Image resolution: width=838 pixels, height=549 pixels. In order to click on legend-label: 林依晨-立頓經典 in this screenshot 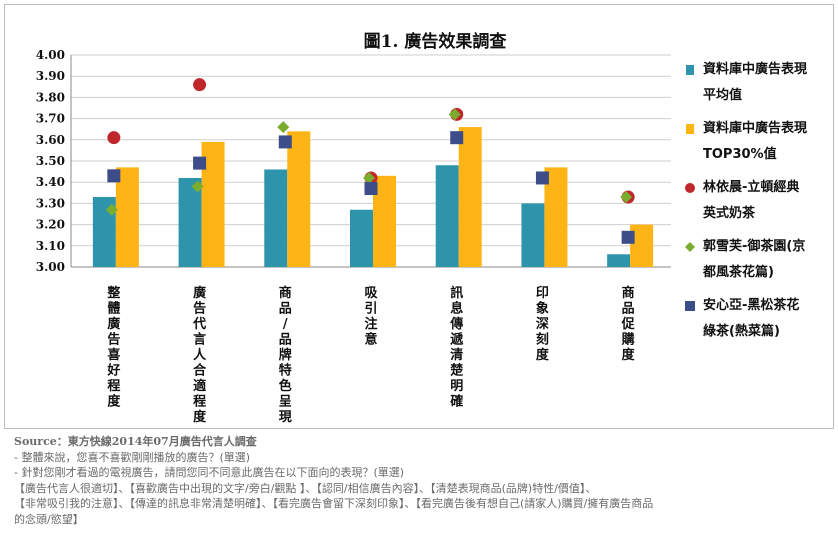, I will do `click(751, 187)`.